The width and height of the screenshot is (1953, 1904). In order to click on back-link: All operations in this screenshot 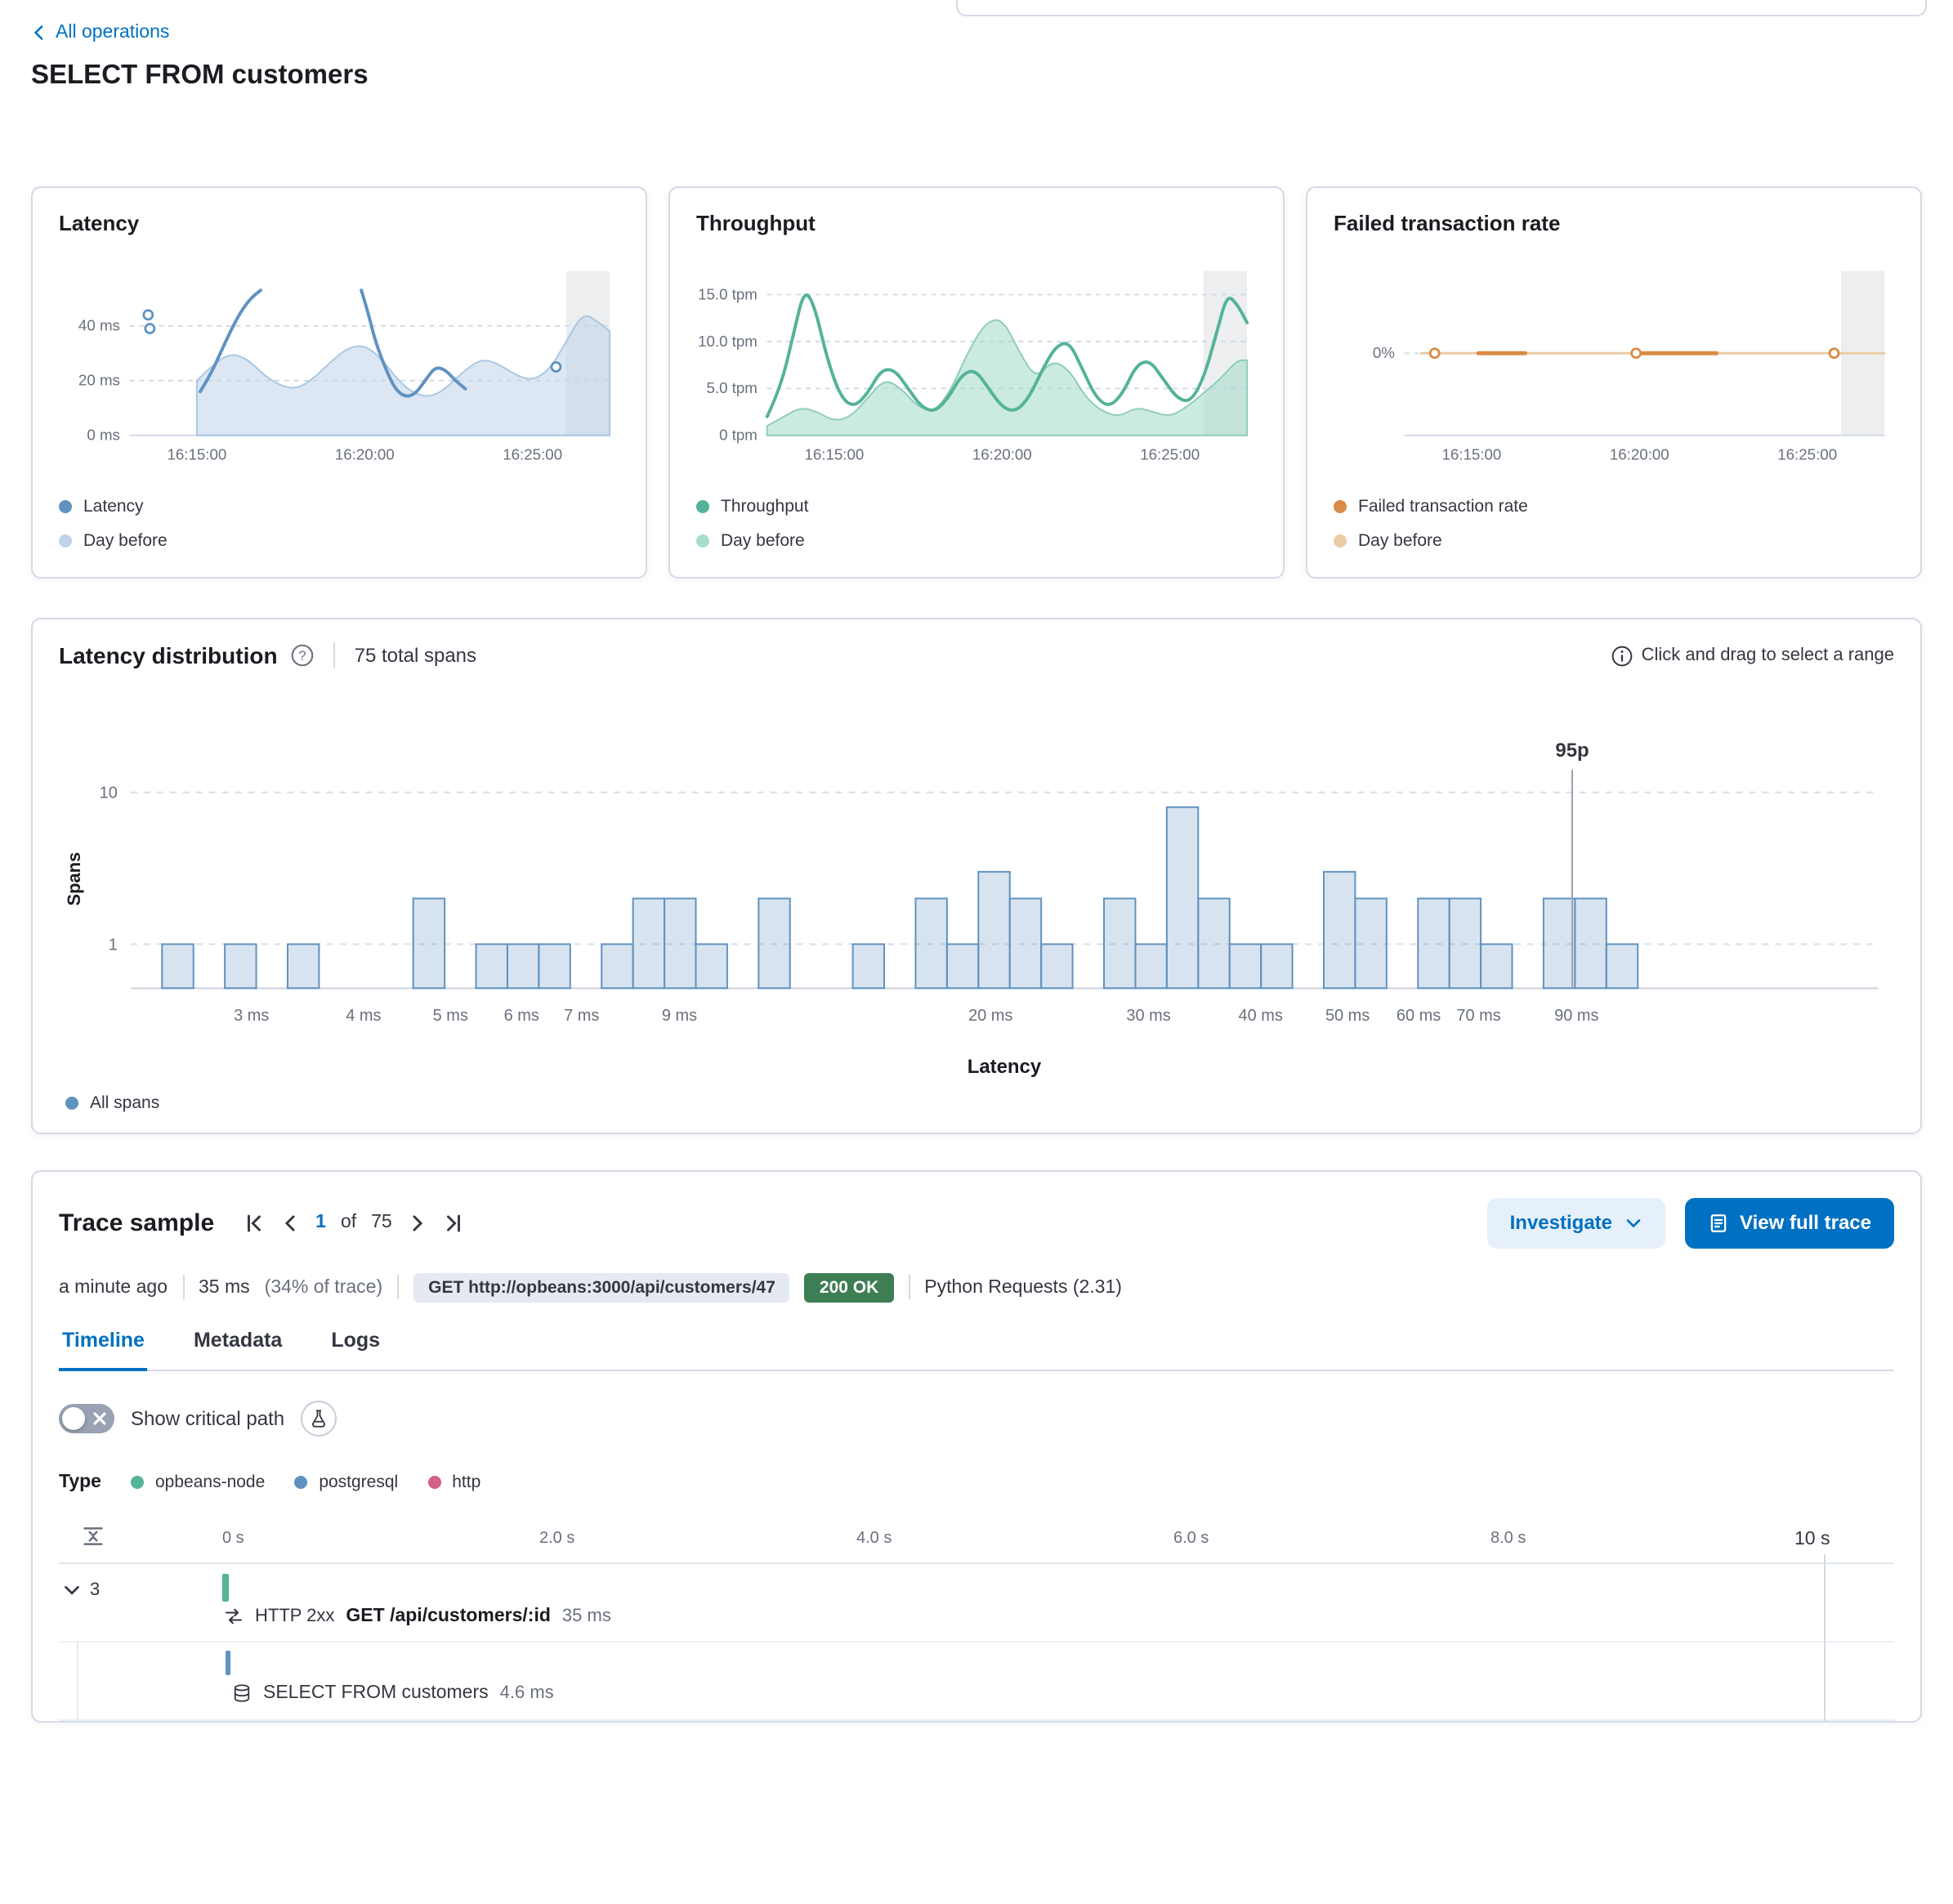, I will do `click(100, 32)`.